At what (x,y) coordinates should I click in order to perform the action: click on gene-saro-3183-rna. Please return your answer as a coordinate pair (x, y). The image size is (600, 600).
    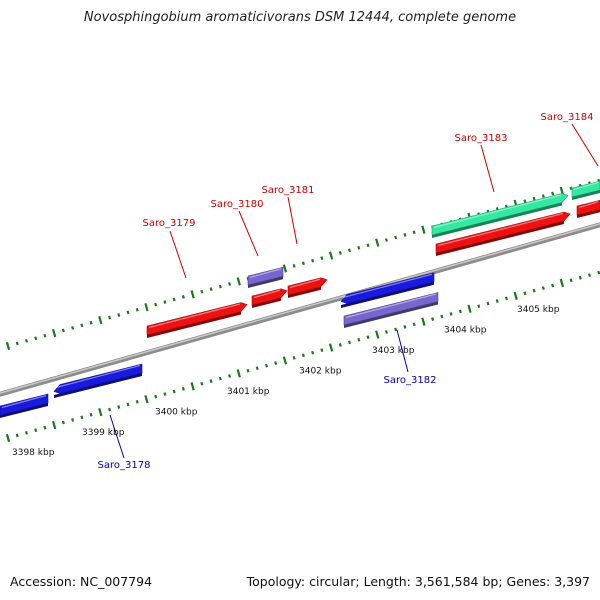
    Looking at the image, I should click on (500, 215).